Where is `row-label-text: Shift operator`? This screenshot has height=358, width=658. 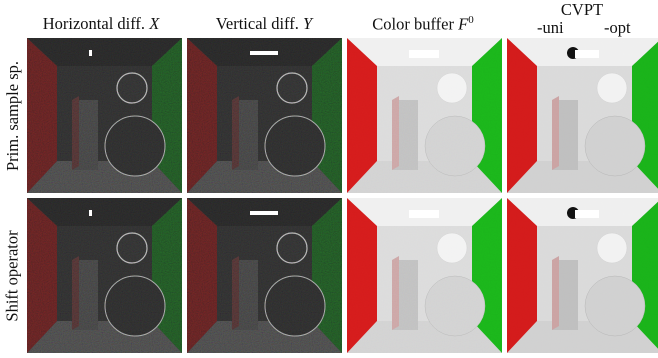 row-label-text: Shift operator is located at coordinates (12, 275).